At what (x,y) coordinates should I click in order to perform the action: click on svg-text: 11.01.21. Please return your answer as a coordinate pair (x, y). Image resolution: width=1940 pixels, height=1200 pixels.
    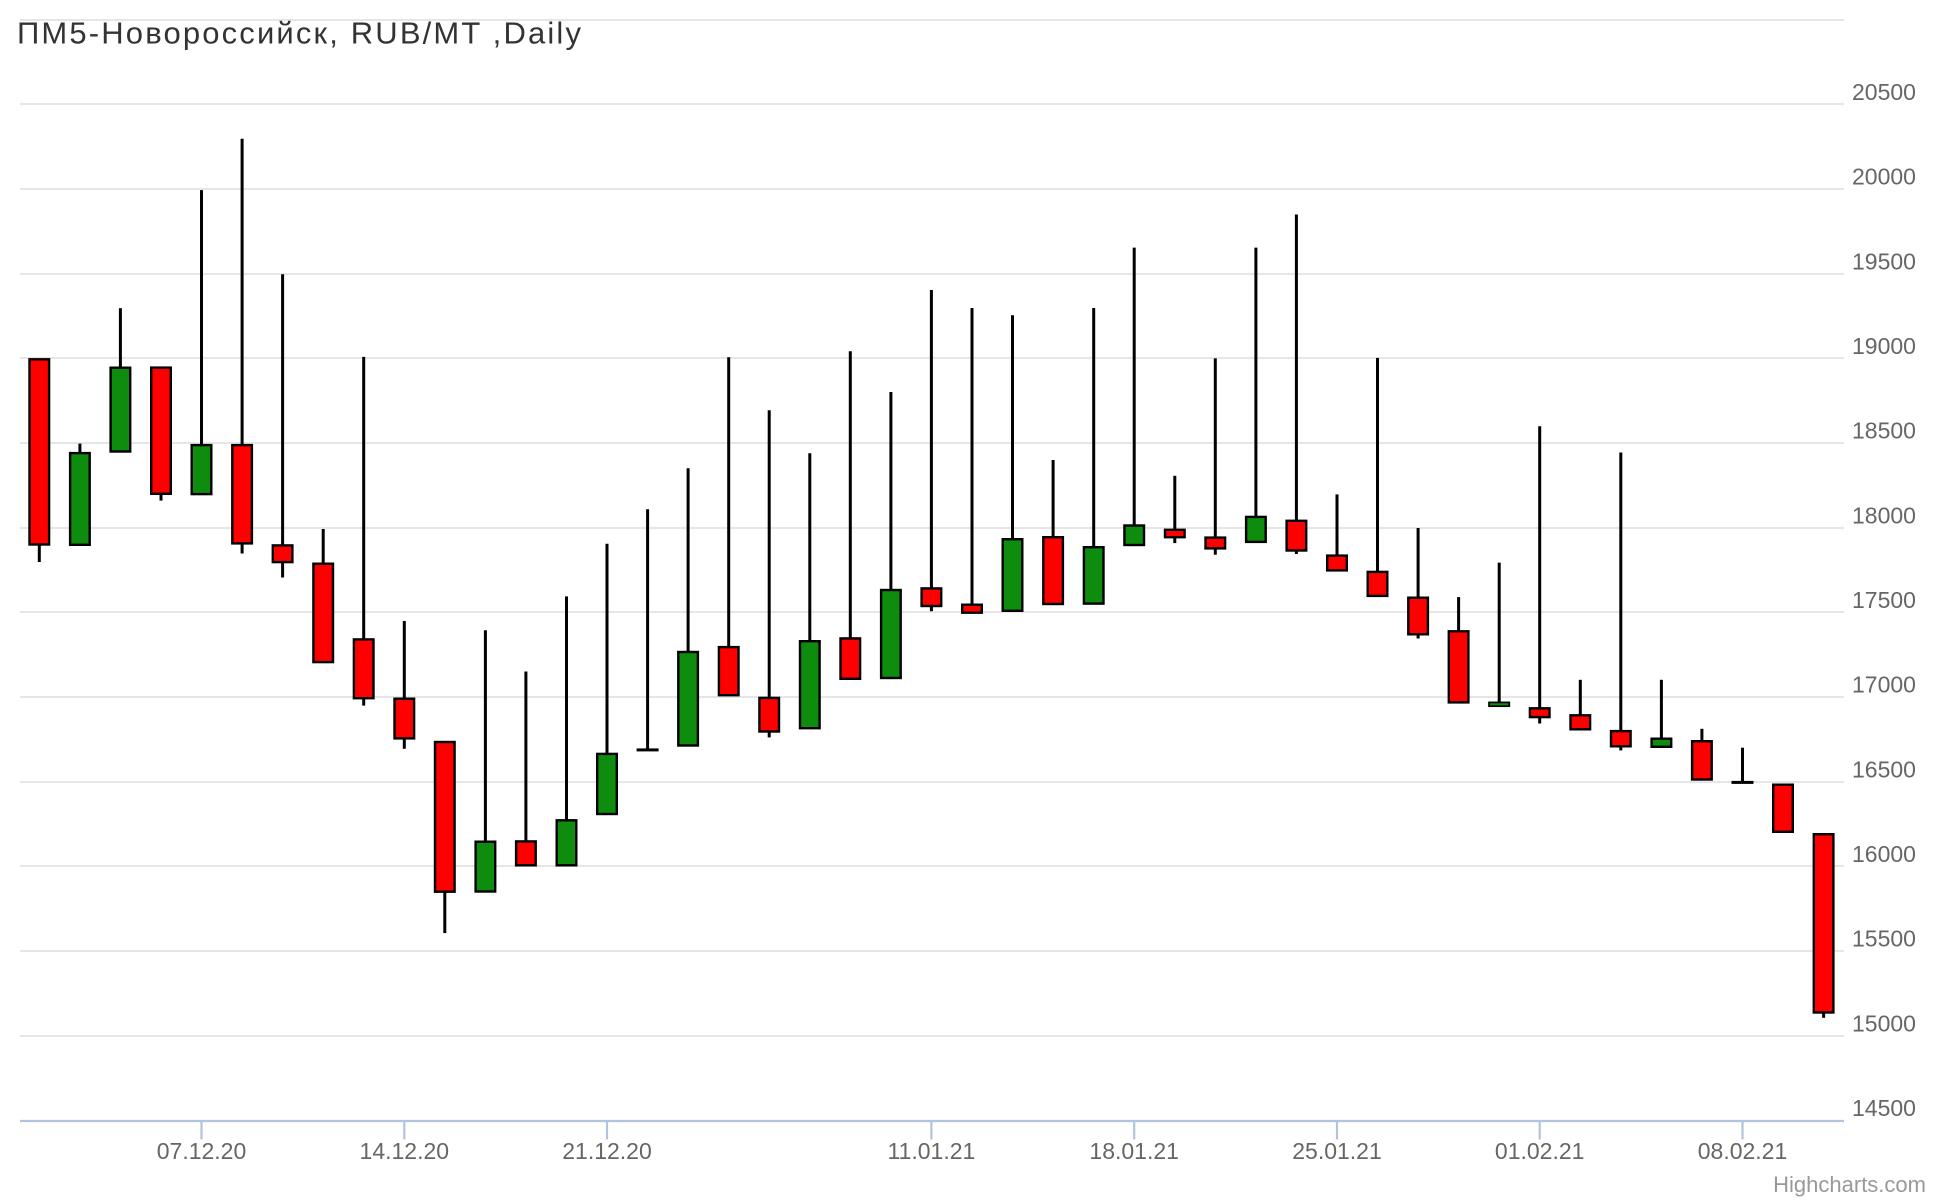
    Looking at the image, I should click on (931, 1151).